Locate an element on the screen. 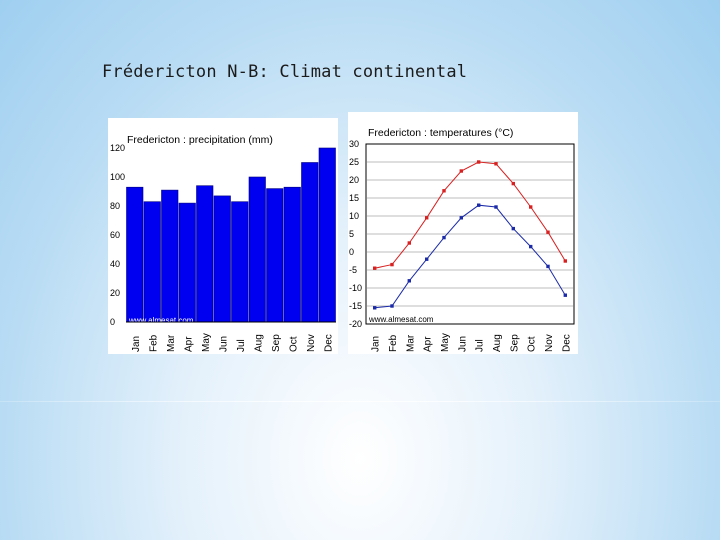 The image size is (720, 540). precip-x-tick-label: May is located at coordinates (206, 342).